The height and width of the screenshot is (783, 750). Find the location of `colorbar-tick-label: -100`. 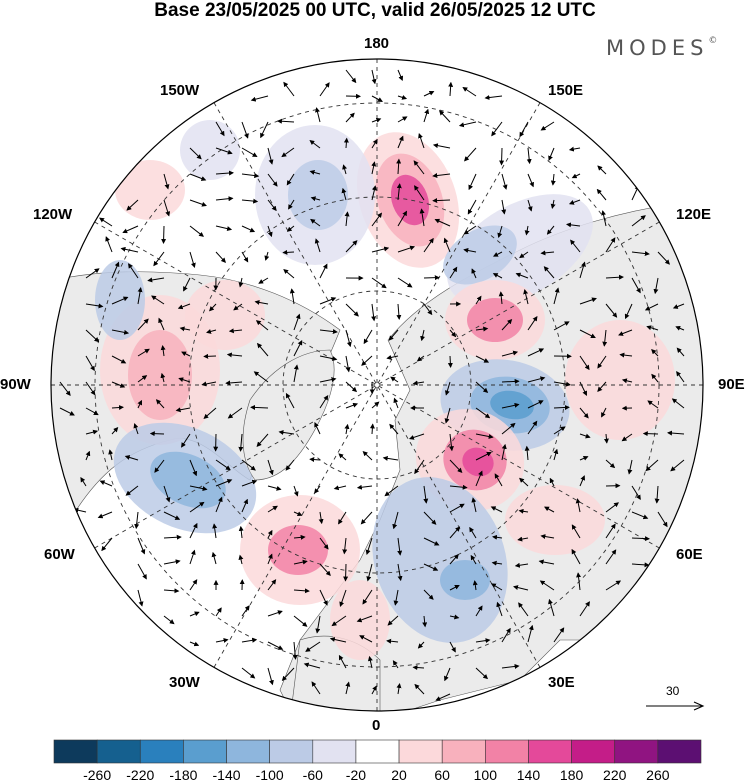

colorbar-tick-label: -100 is located at coordinates (269, 775).